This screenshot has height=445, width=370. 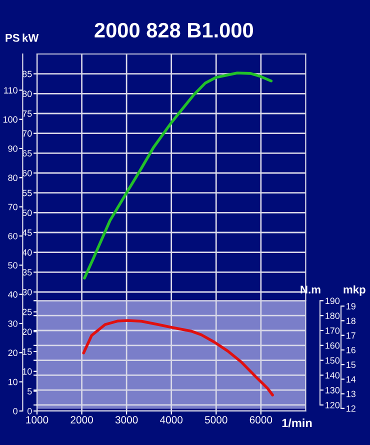 What do you see at coordinates (13, 236) in the screenshot?
I see `y2-tick-label: 60` at bounding box center [13, 236].